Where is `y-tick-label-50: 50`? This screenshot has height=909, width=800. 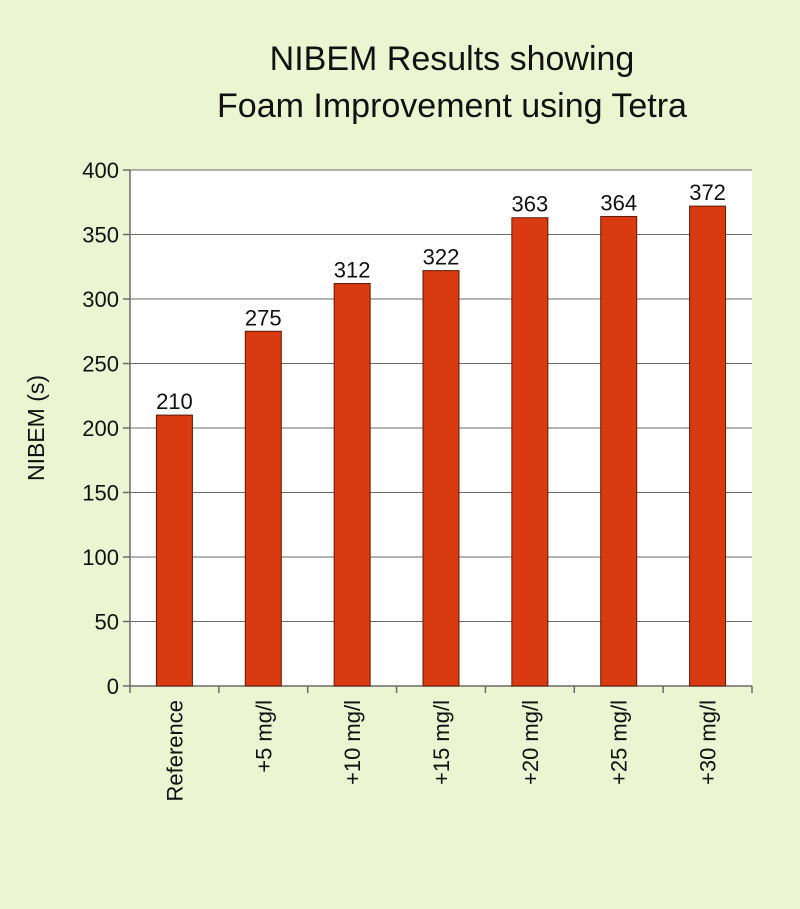
y-tick-label-50: 50 is located at coordinates (107, 622).